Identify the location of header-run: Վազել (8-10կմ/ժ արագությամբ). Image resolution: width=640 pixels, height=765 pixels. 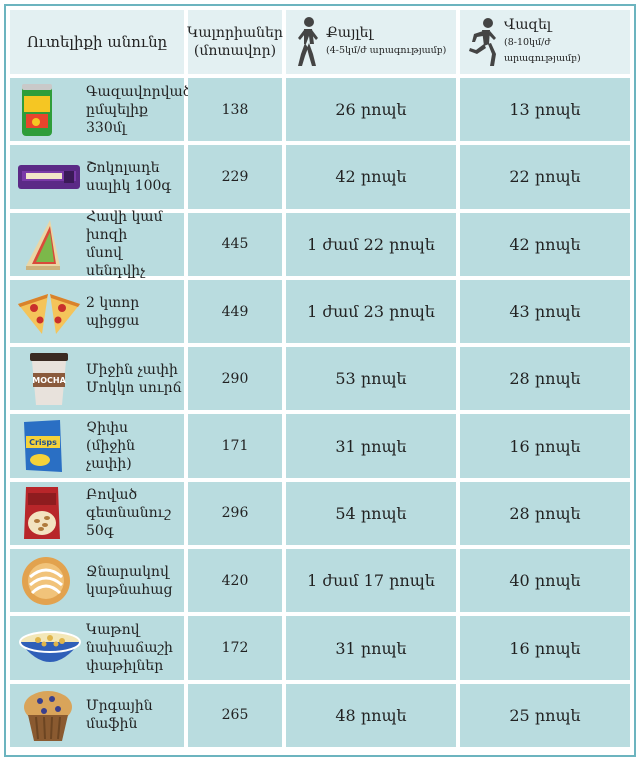
(545, 44).